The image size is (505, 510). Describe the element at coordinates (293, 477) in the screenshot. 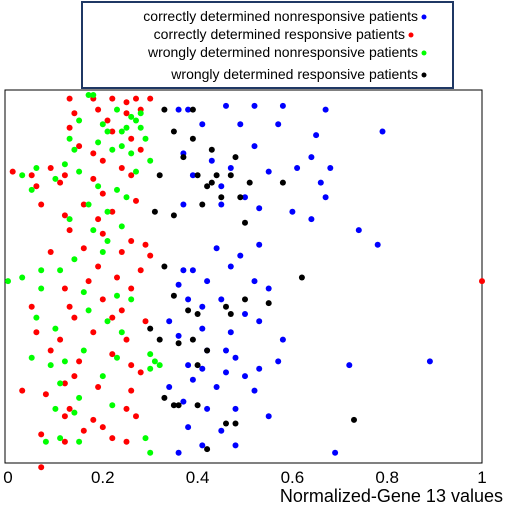

I see `x-tick-label: 0.6` at that location.